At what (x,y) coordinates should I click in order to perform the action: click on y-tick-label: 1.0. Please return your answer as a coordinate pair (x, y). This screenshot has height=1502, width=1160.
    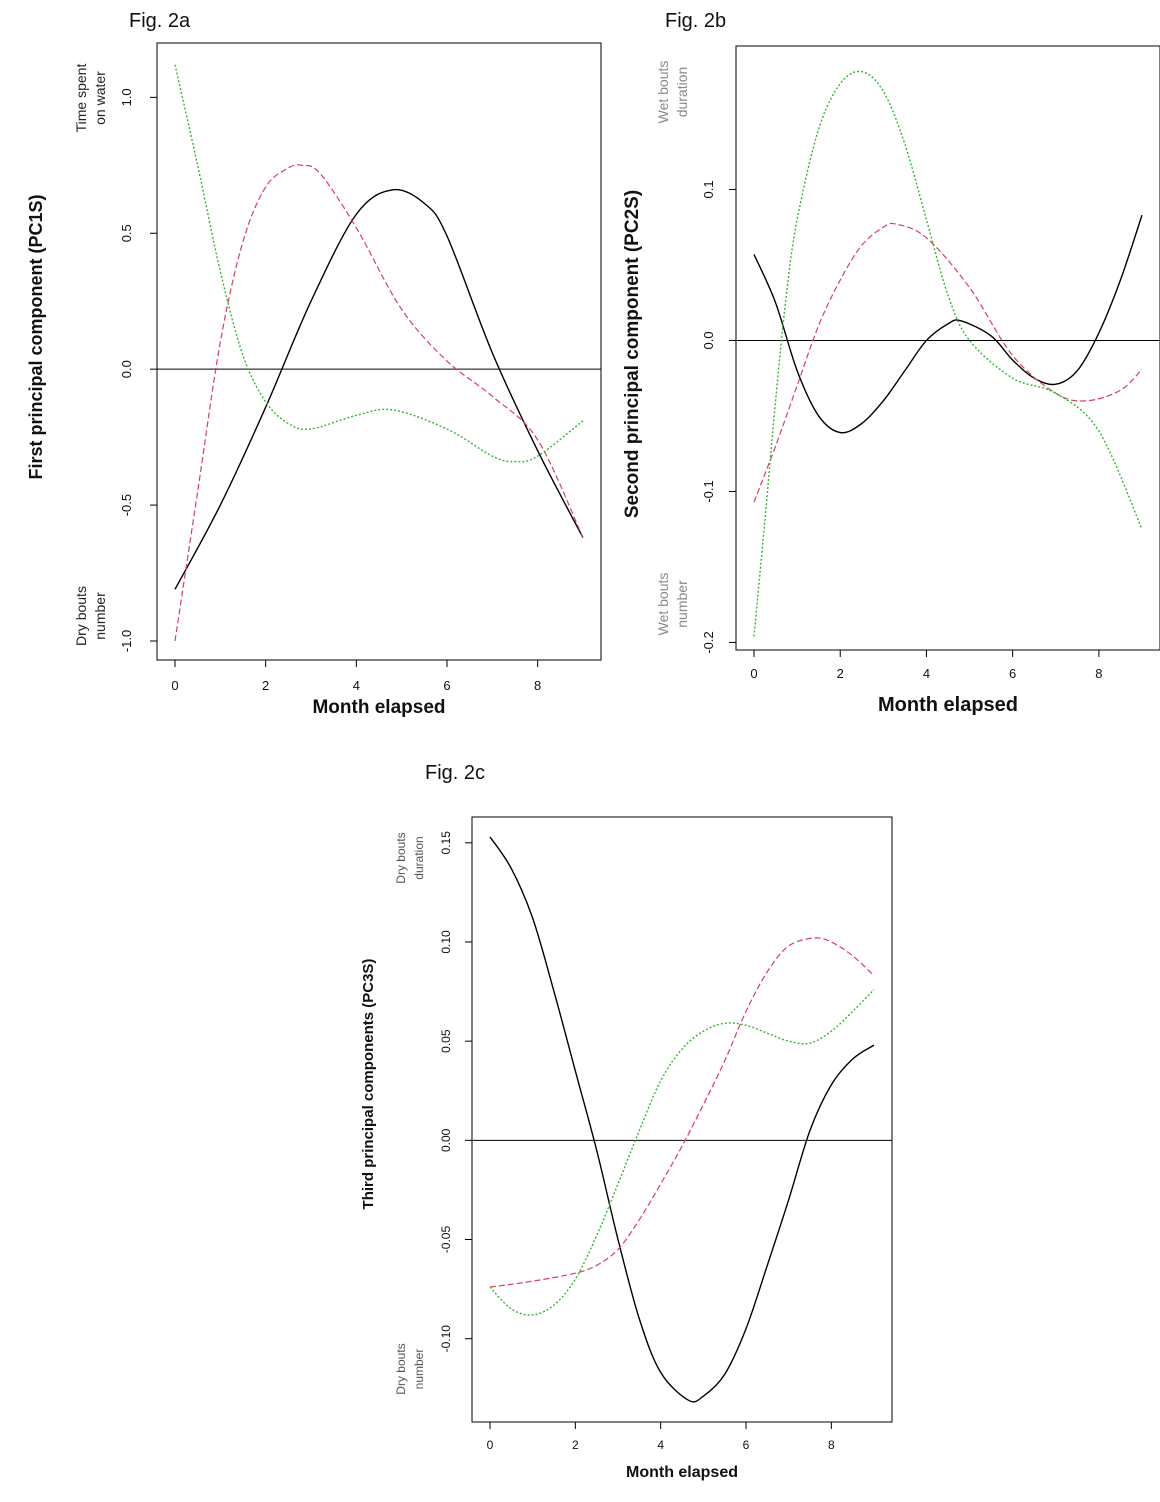
    Looking at the image, I should click on (126, 97).